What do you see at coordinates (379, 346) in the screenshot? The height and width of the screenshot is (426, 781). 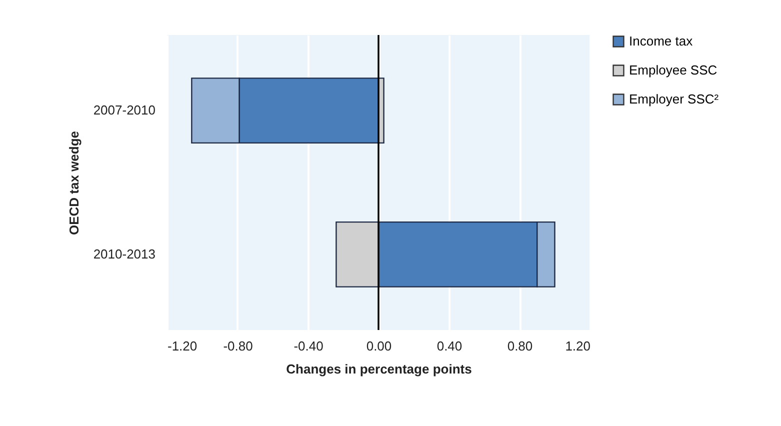 I see `x-tick-label: 0.00` at bounding box center [379, 346].